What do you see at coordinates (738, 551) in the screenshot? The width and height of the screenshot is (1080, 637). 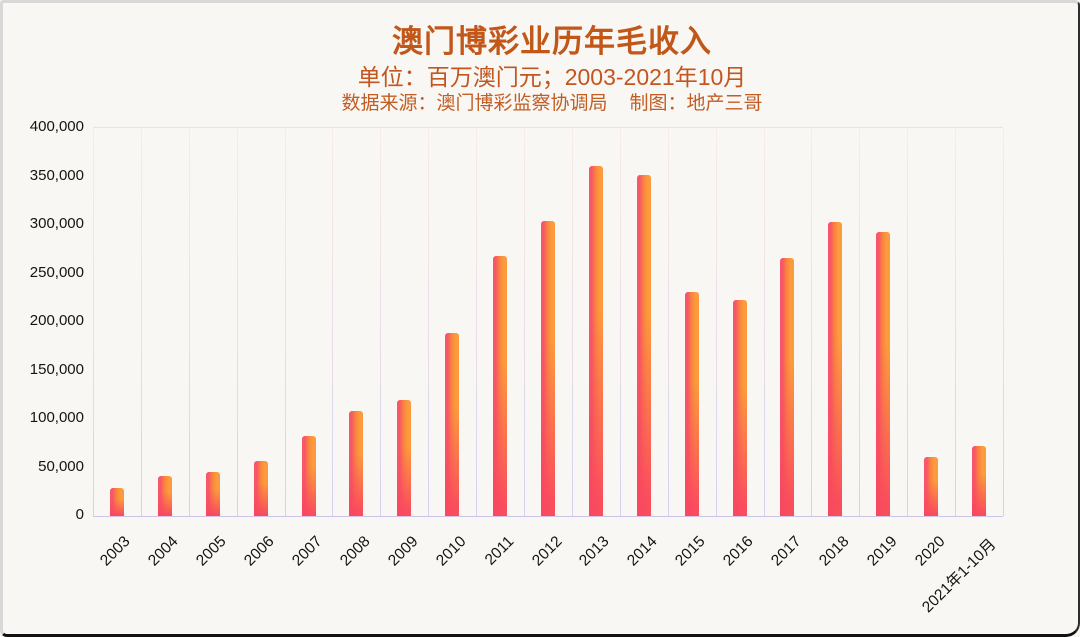 I see `x-tick-label: 2016` at bounding box center [738, 551].